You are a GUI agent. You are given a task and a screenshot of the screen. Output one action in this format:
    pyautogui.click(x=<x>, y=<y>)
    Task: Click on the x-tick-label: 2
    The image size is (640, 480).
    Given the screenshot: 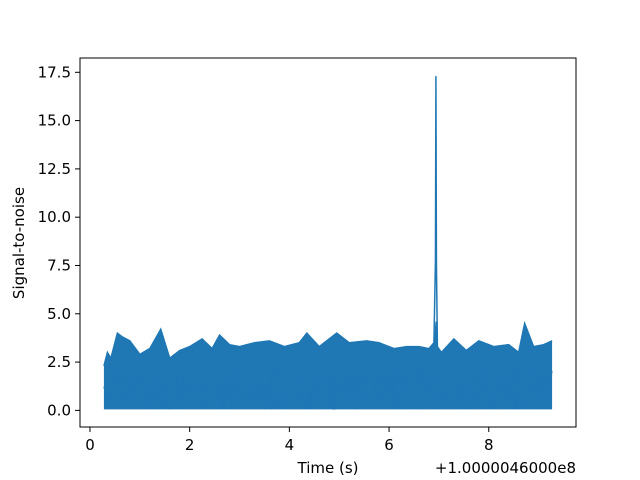 What is the action you would take?
    pyautogui.click(x=190, y=445)
    